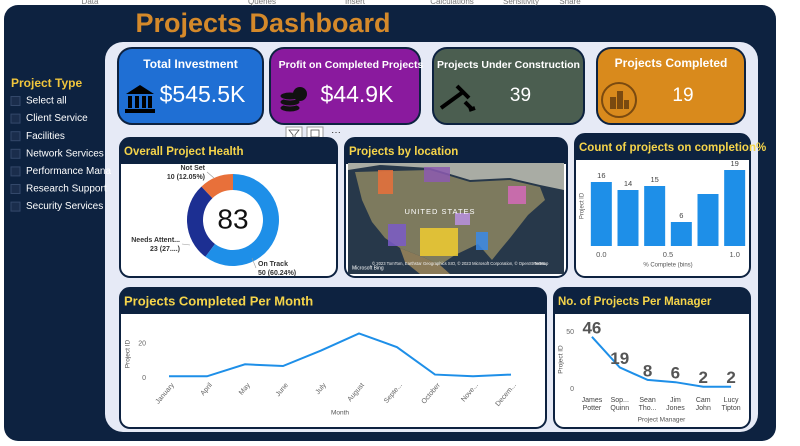  What do you see at coordinates (336, 133) in the screenshot?
I see `more-icon: ⋯` at bounding box center [336, 133].